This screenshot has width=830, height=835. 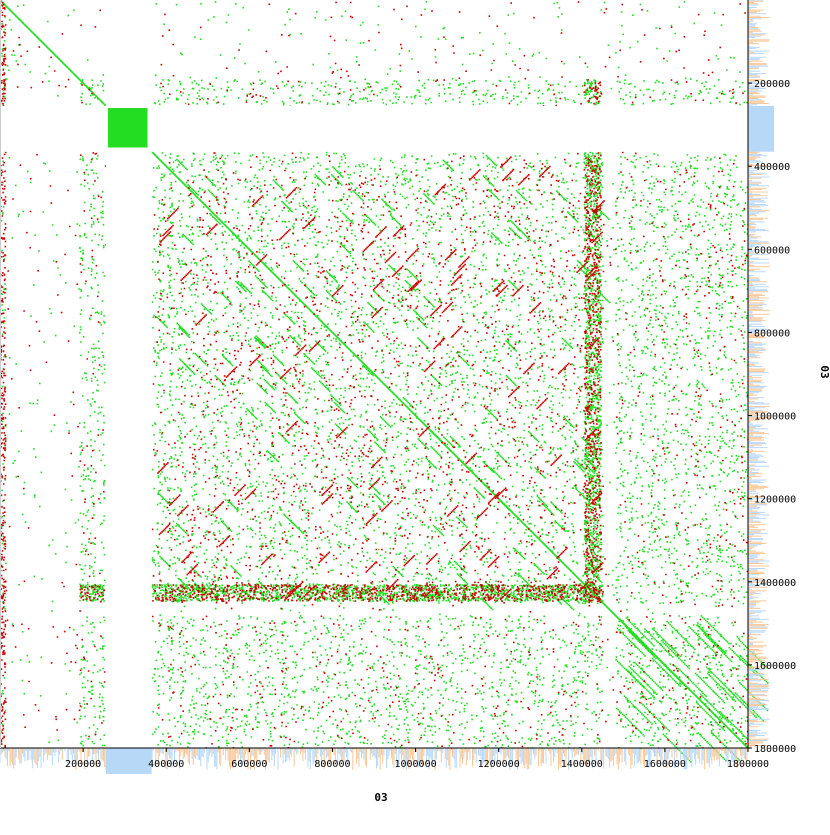 I want to click on y-tick-label-1: 400000, so click(x=772, y=167).